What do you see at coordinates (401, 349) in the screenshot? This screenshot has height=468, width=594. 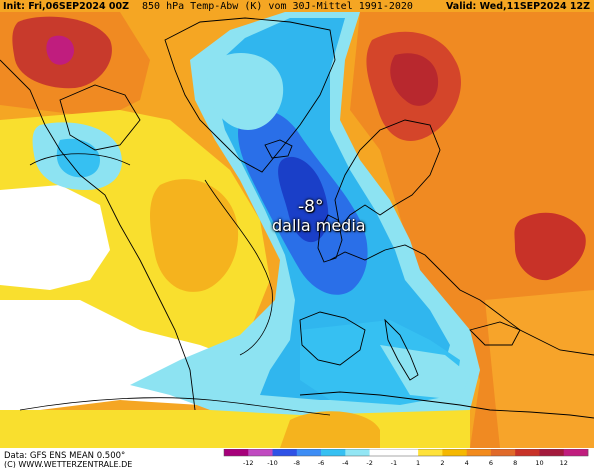 I see `coastline-italy` at bounding box center [401, 349].